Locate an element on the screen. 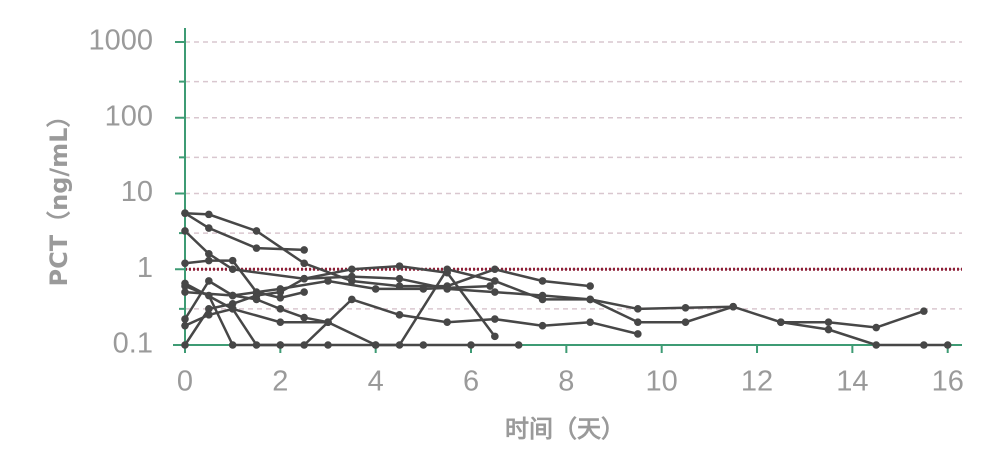  x-tick-label: 10 is located at coordinates (662, 382).